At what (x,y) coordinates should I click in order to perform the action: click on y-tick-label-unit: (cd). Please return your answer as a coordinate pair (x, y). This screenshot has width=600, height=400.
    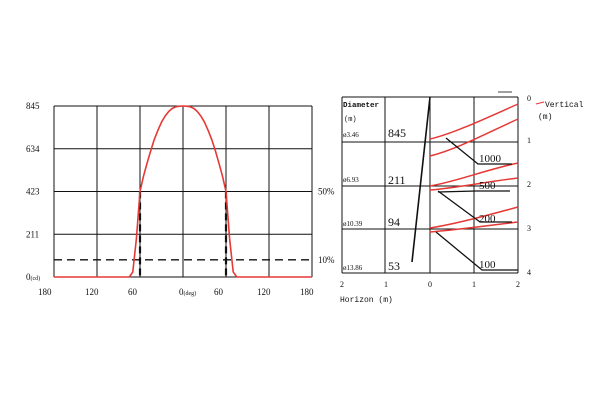
    Looking at the image, I should click on (36, 278).